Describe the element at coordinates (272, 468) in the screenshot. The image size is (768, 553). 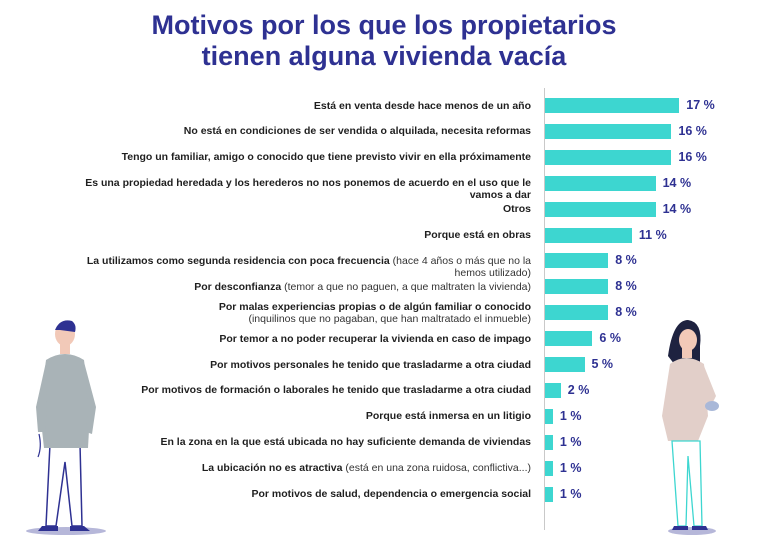
I see `category-label-main: La ubicación no es atractiva` at that location.